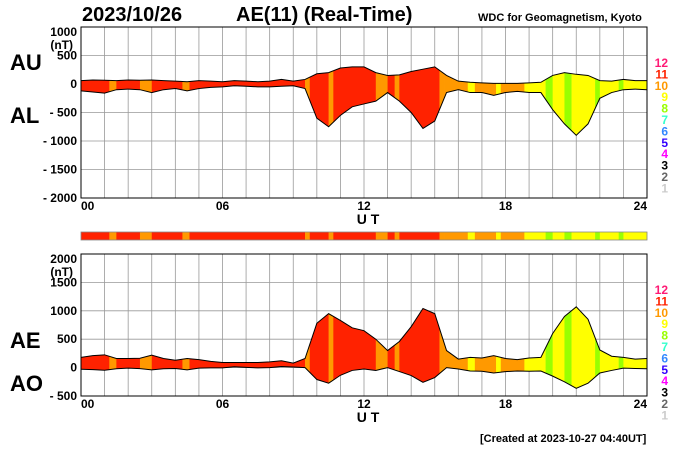 The image size is (700, 450). Describe the element at coordinates (63, 282) in the screenshot. I see `y-tick-label: 1500` at that location.